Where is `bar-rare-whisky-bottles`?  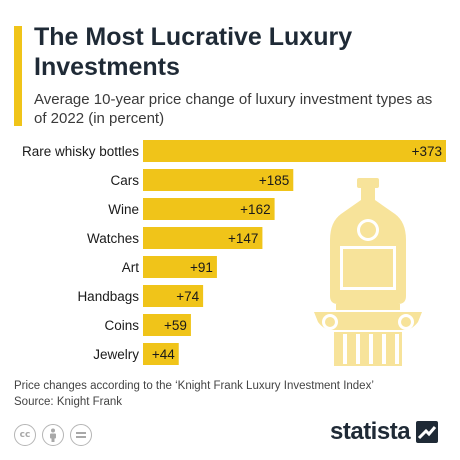 bar-rare-whisky-bottles is located at coordinates (294, 151).